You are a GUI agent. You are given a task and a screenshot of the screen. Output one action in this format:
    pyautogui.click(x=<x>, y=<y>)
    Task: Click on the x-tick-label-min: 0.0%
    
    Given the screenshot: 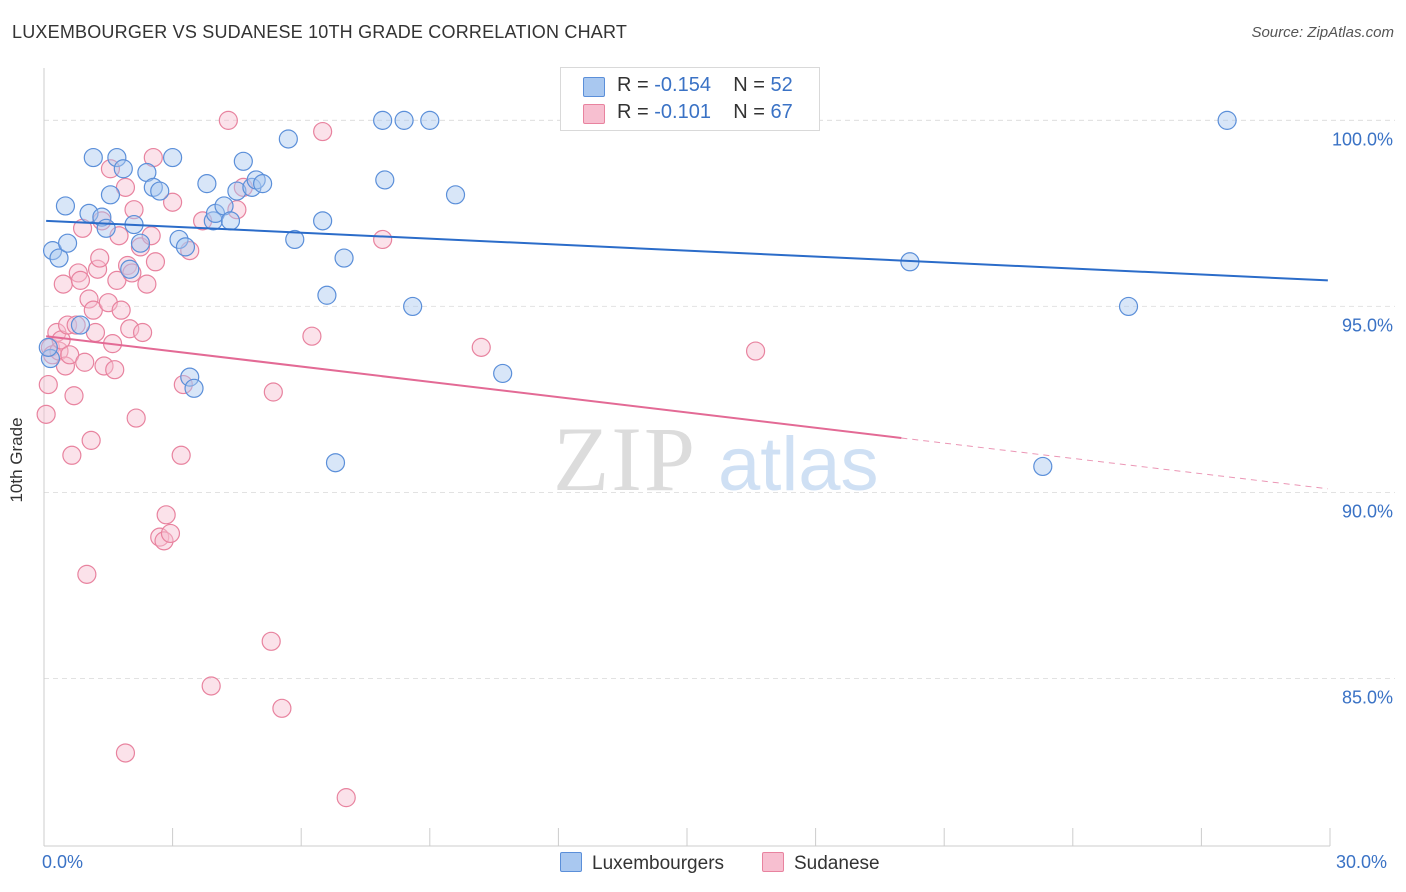 What is the action you would take?
    pyautogui.click(x=63, y=862)
    